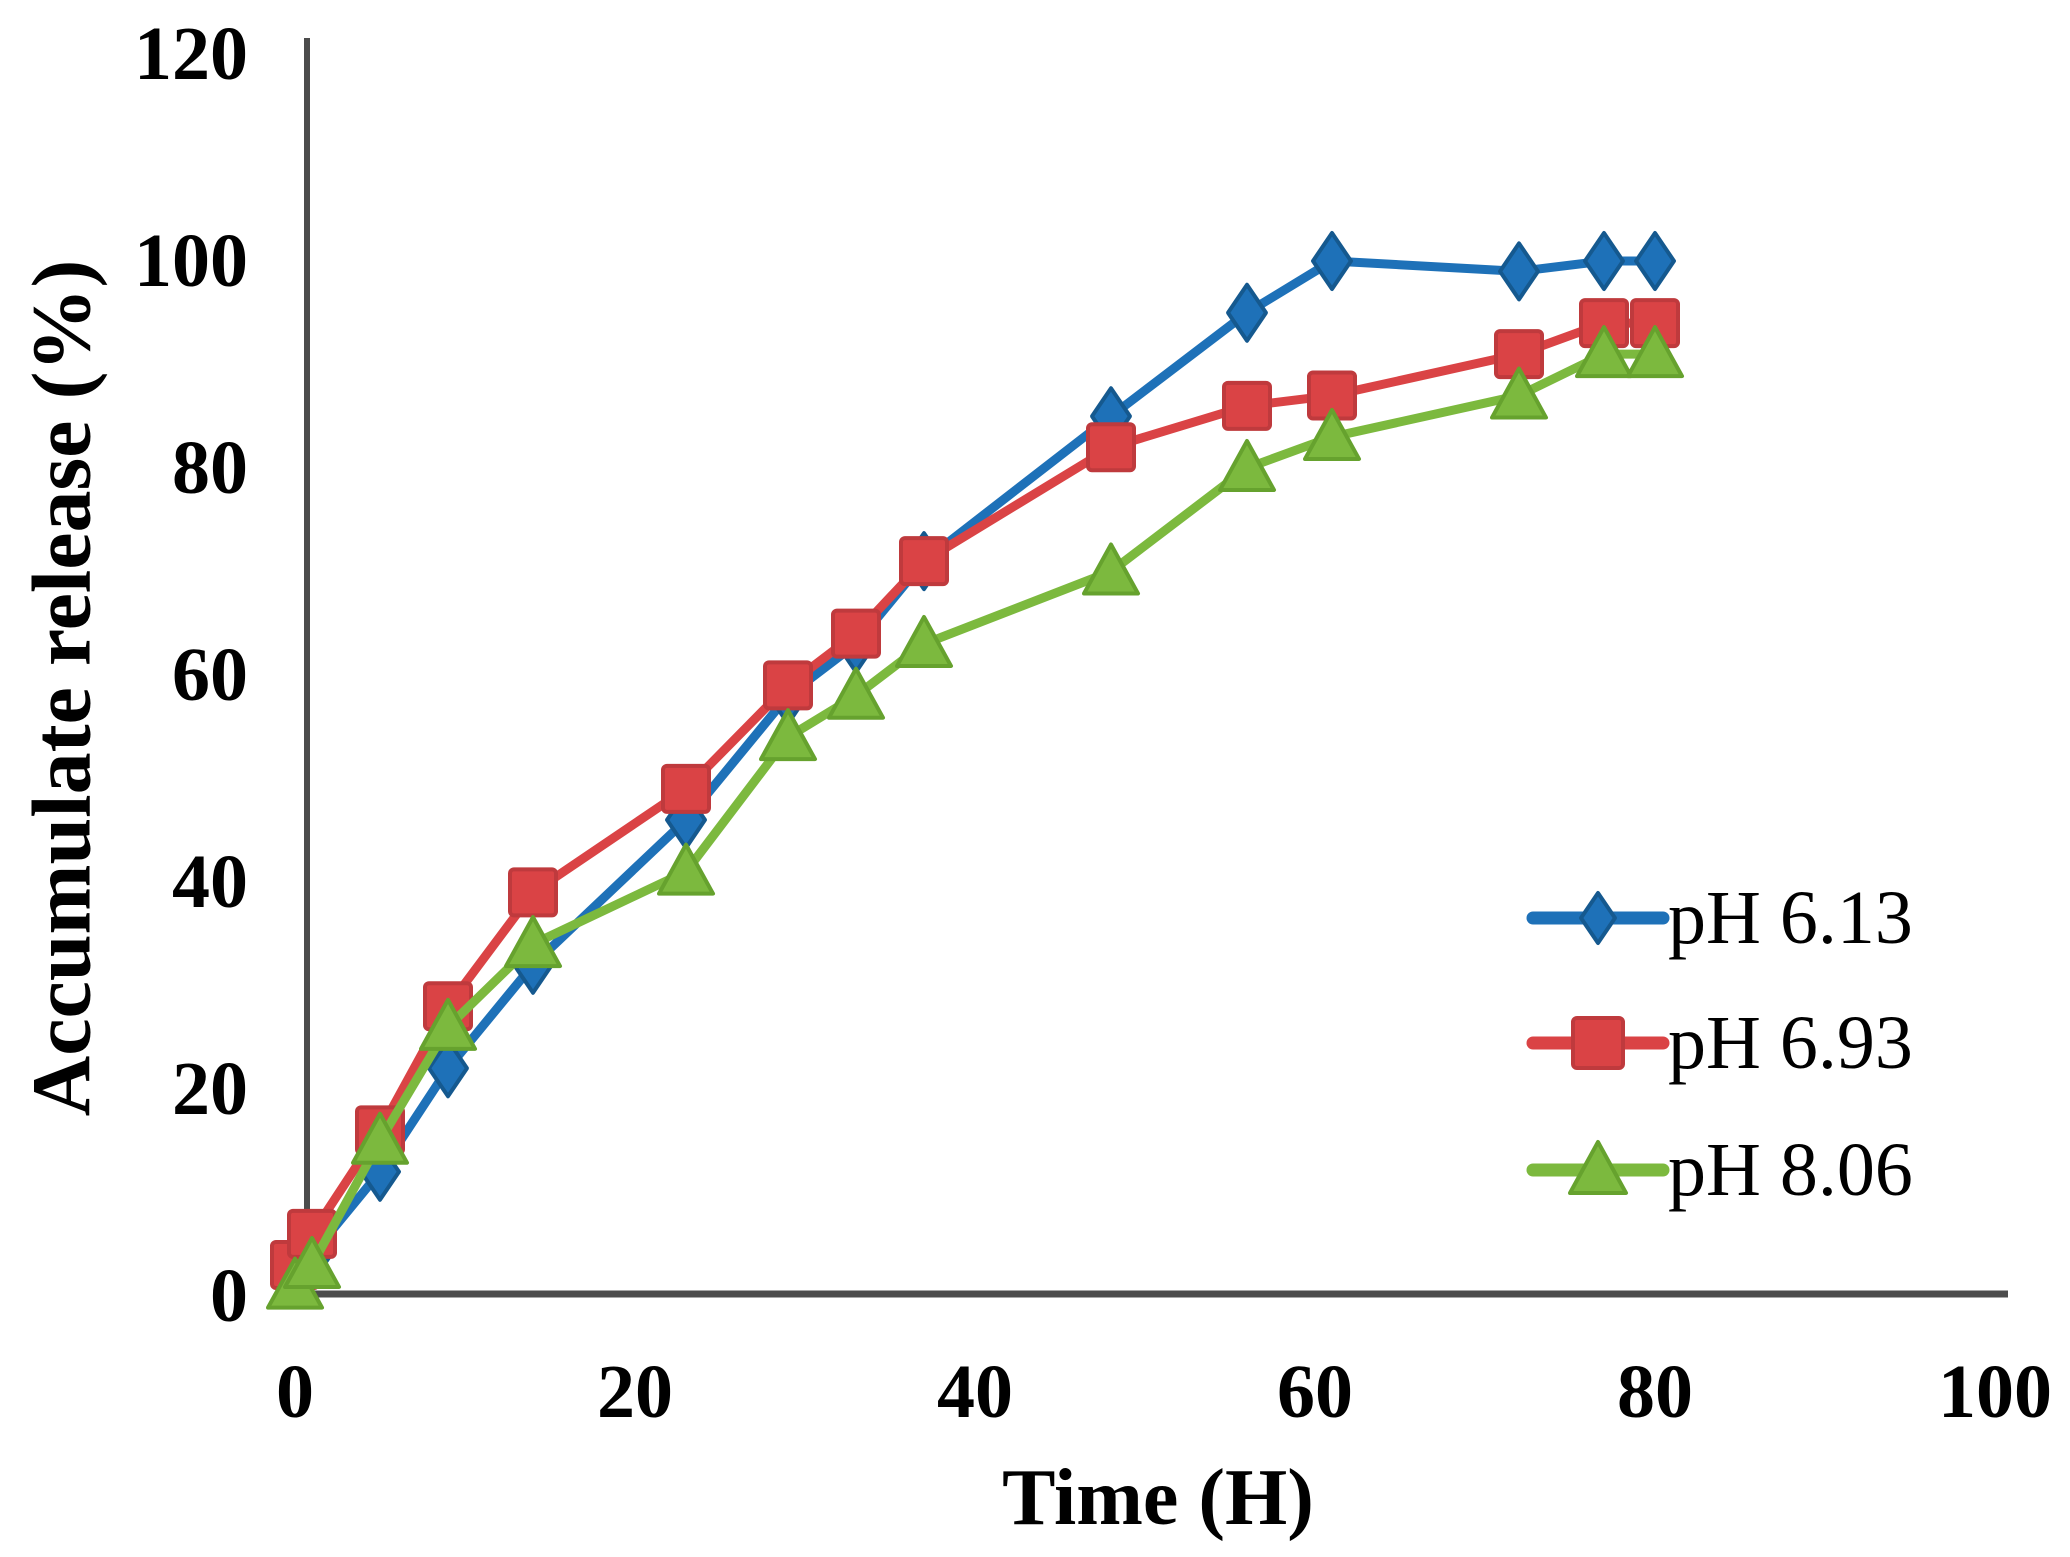 This screenshot has width=2070, height=1557. What do you see at coordinates (210, 1089) in the screenshot?
I see `y-tick-label: 20` at bounding box center [210, 1089].